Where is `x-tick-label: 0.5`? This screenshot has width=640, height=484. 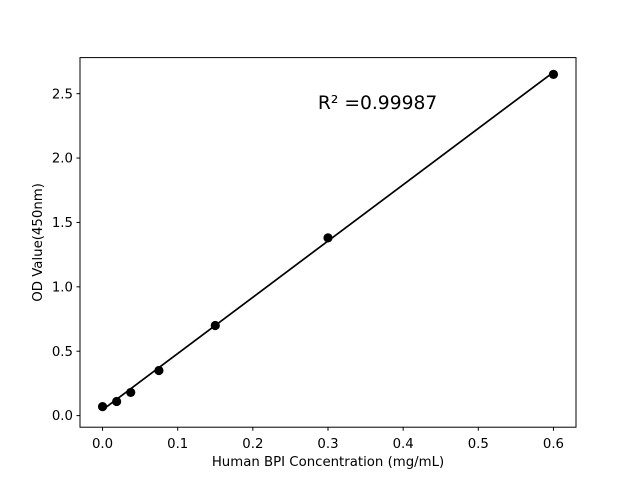
x-tick-label: 0.5 is located at coordinates (478, 444).